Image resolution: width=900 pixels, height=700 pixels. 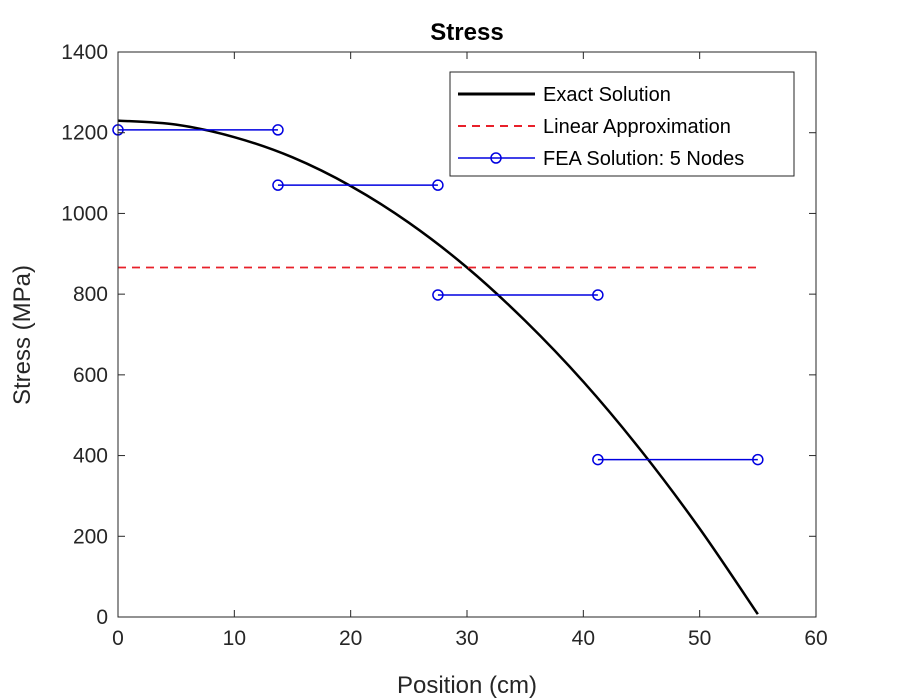 I want to click on y-tick-label: 600, so click(x=90, y=375).